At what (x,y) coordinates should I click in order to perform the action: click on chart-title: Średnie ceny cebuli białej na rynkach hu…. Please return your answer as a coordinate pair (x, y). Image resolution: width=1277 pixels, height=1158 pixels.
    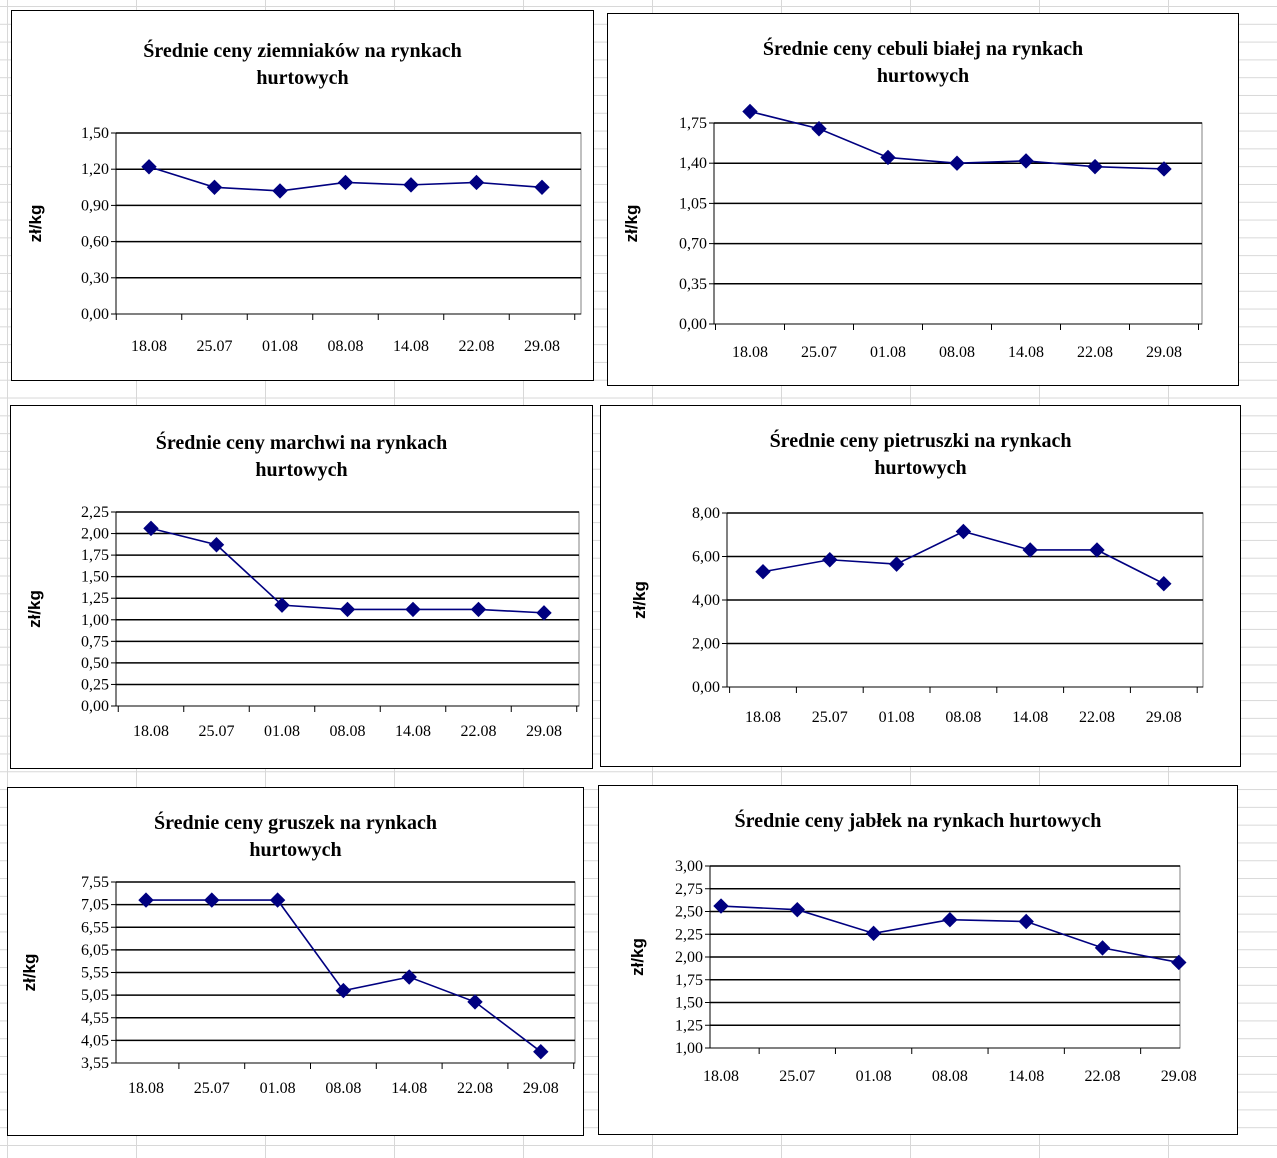
    Looking at the image, I should click on (923, 62).